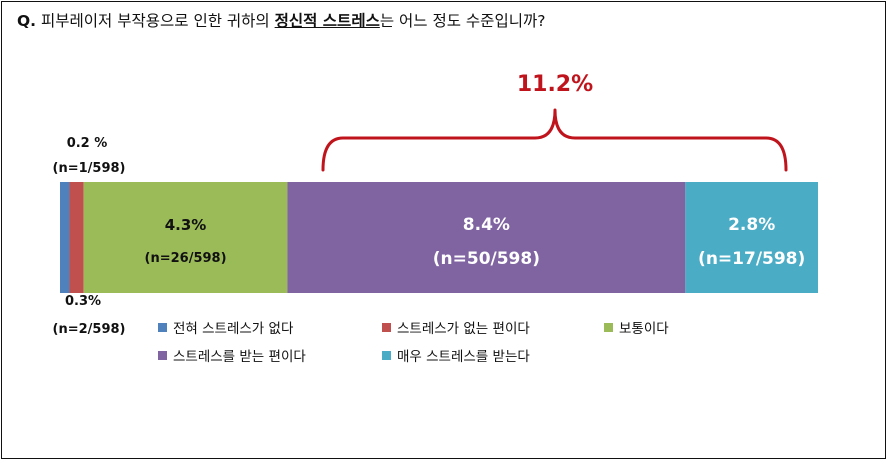 This screenshot has width=889, height=462. What do you see at coordinates (155, 21) in the screenshot?
I see `question-before: 피부레이저 부작용으로 인한 귀하의` at bounding box center [155, 21].